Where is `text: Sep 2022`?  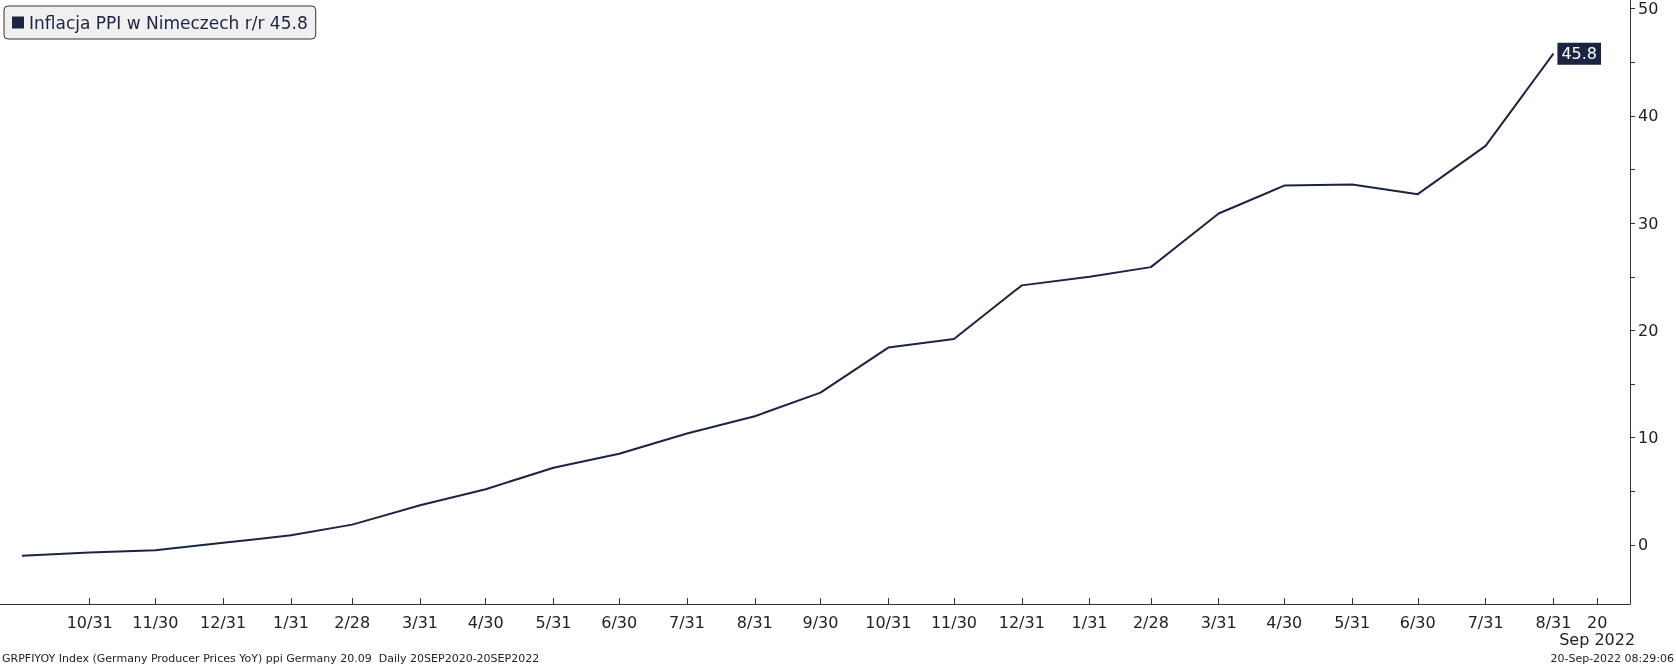 text: Sep 2022 is located at coordinates (1597, 639).